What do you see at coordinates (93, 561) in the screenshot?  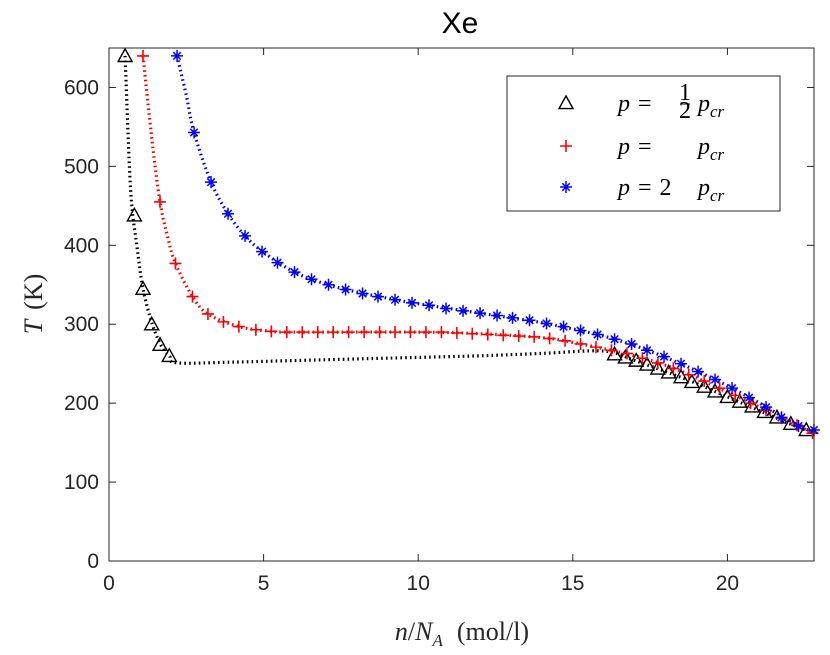 I see `y-tick-label: 0` at bounding box center [93, 561].